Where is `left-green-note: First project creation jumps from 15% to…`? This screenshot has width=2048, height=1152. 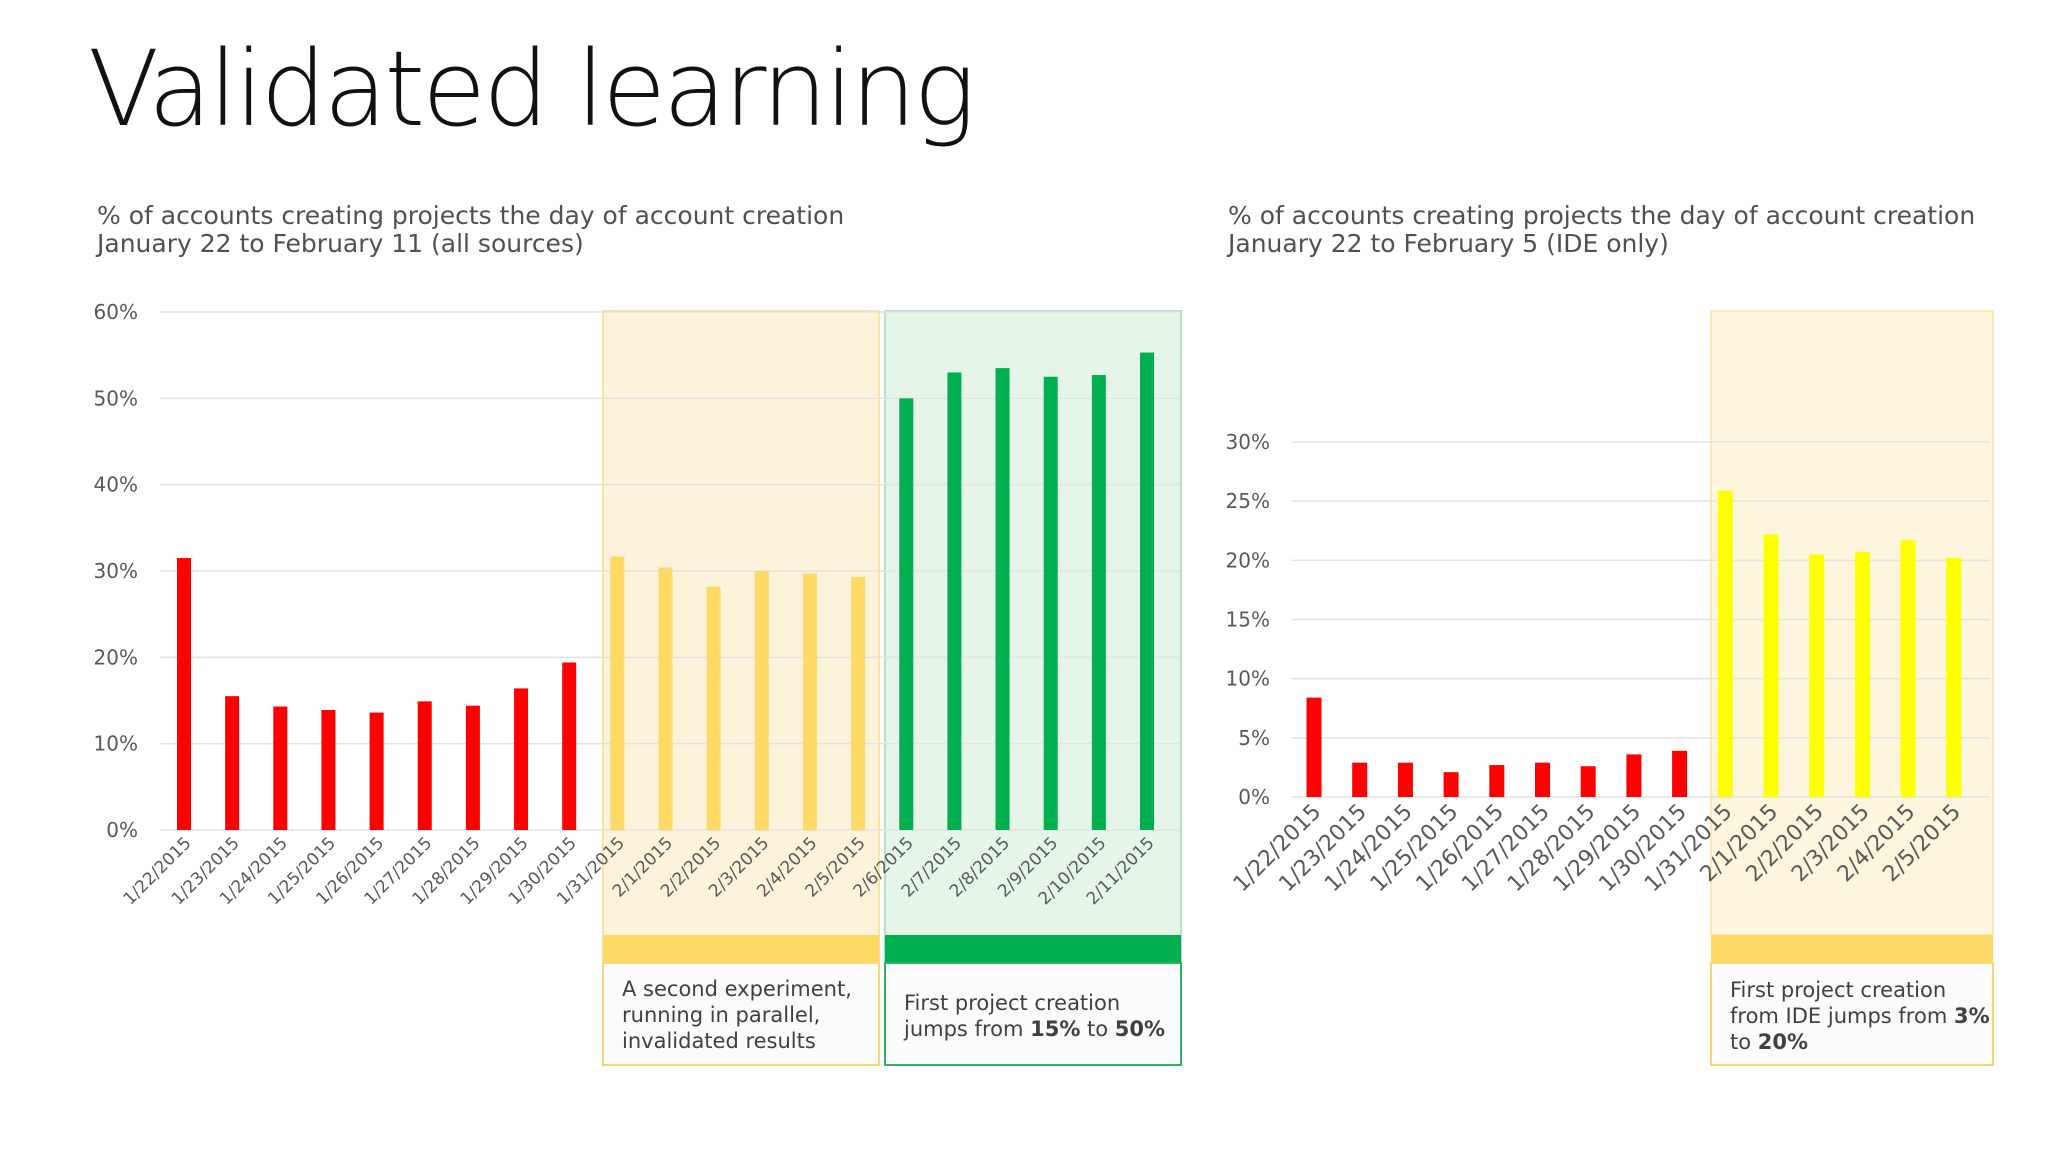
left-green-note: First project creation jumps from 15% to… is located at coordinates (1034, 1016).